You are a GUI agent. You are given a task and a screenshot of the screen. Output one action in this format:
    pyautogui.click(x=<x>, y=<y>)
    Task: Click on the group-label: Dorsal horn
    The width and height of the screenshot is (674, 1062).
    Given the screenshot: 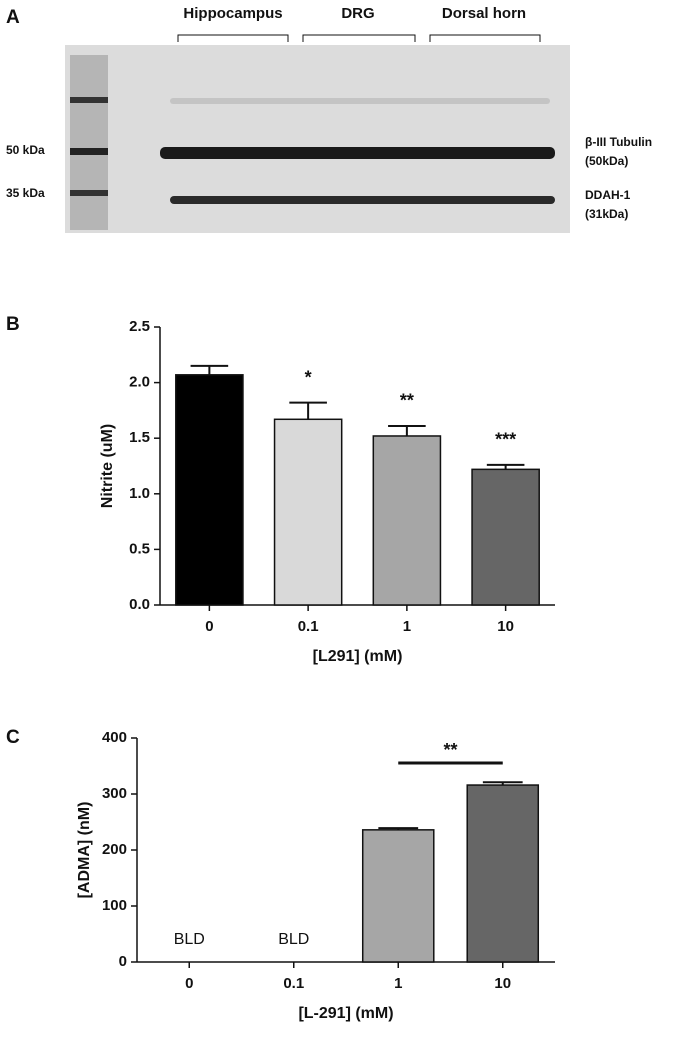 What is the action you would take?
    pyautogui.click(x=484, y=13)
    